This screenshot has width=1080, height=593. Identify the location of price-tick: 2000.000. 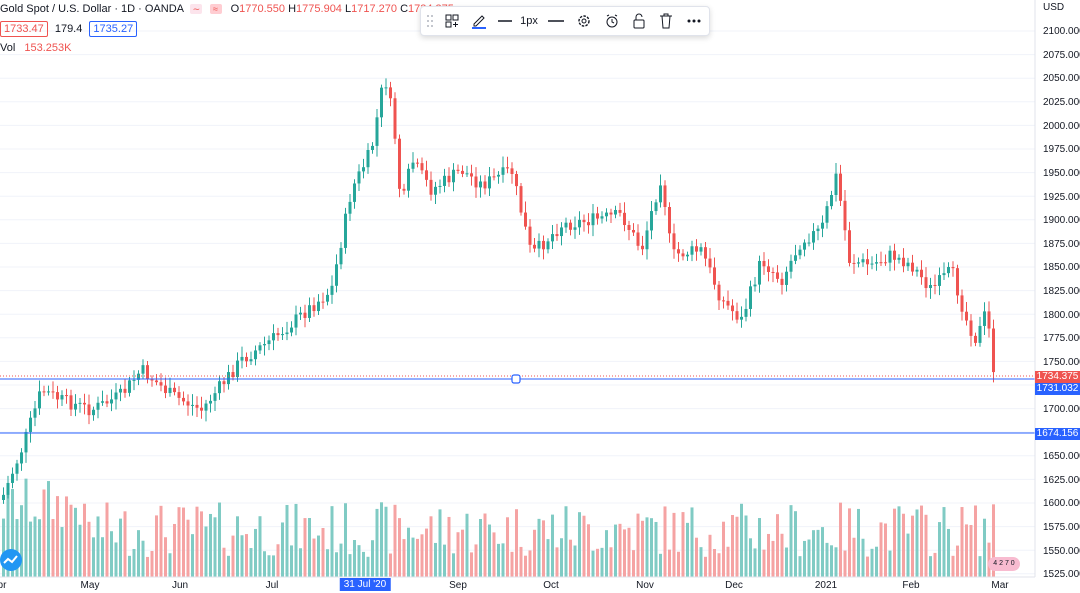
(1061, 126).